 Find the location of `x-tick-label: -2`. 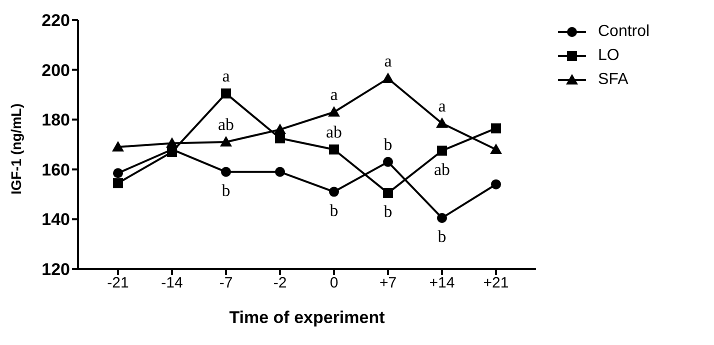

x-tick-label: -2 is located at coordinates (280, 283).